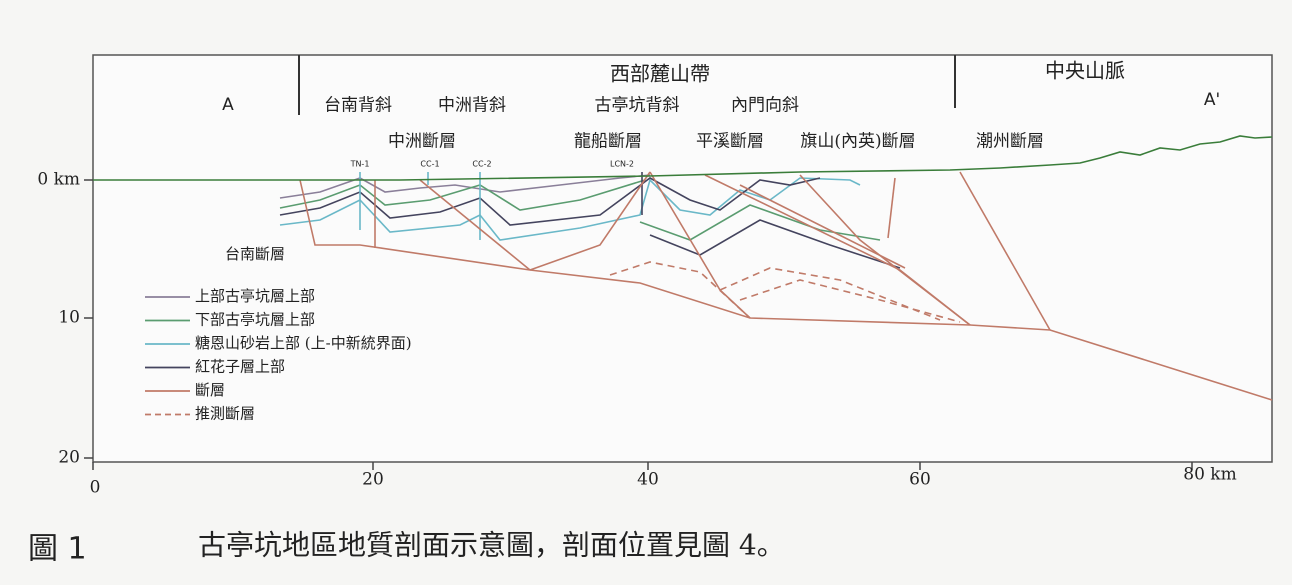 The height and width of the screenshot is (585, 1292). Describe the element at coordinates (648, 480) in the screenshot. I see `x-axis-label: 40` at that location.